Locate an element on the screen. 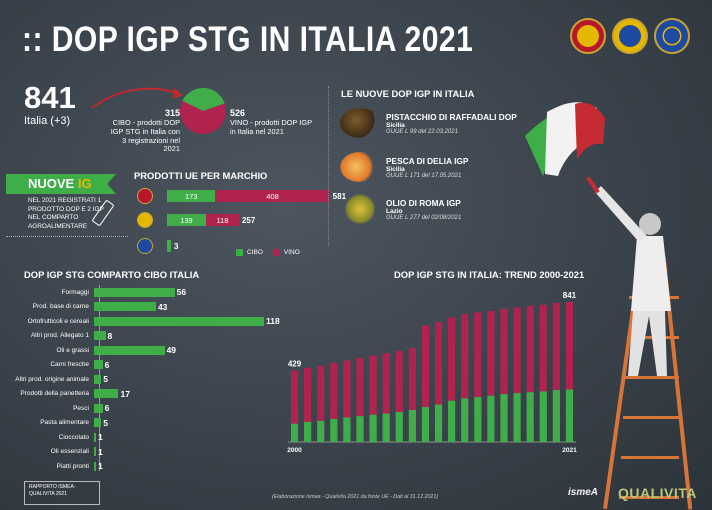  cibo-value-label: 17 is located at coordinates (125, 393).